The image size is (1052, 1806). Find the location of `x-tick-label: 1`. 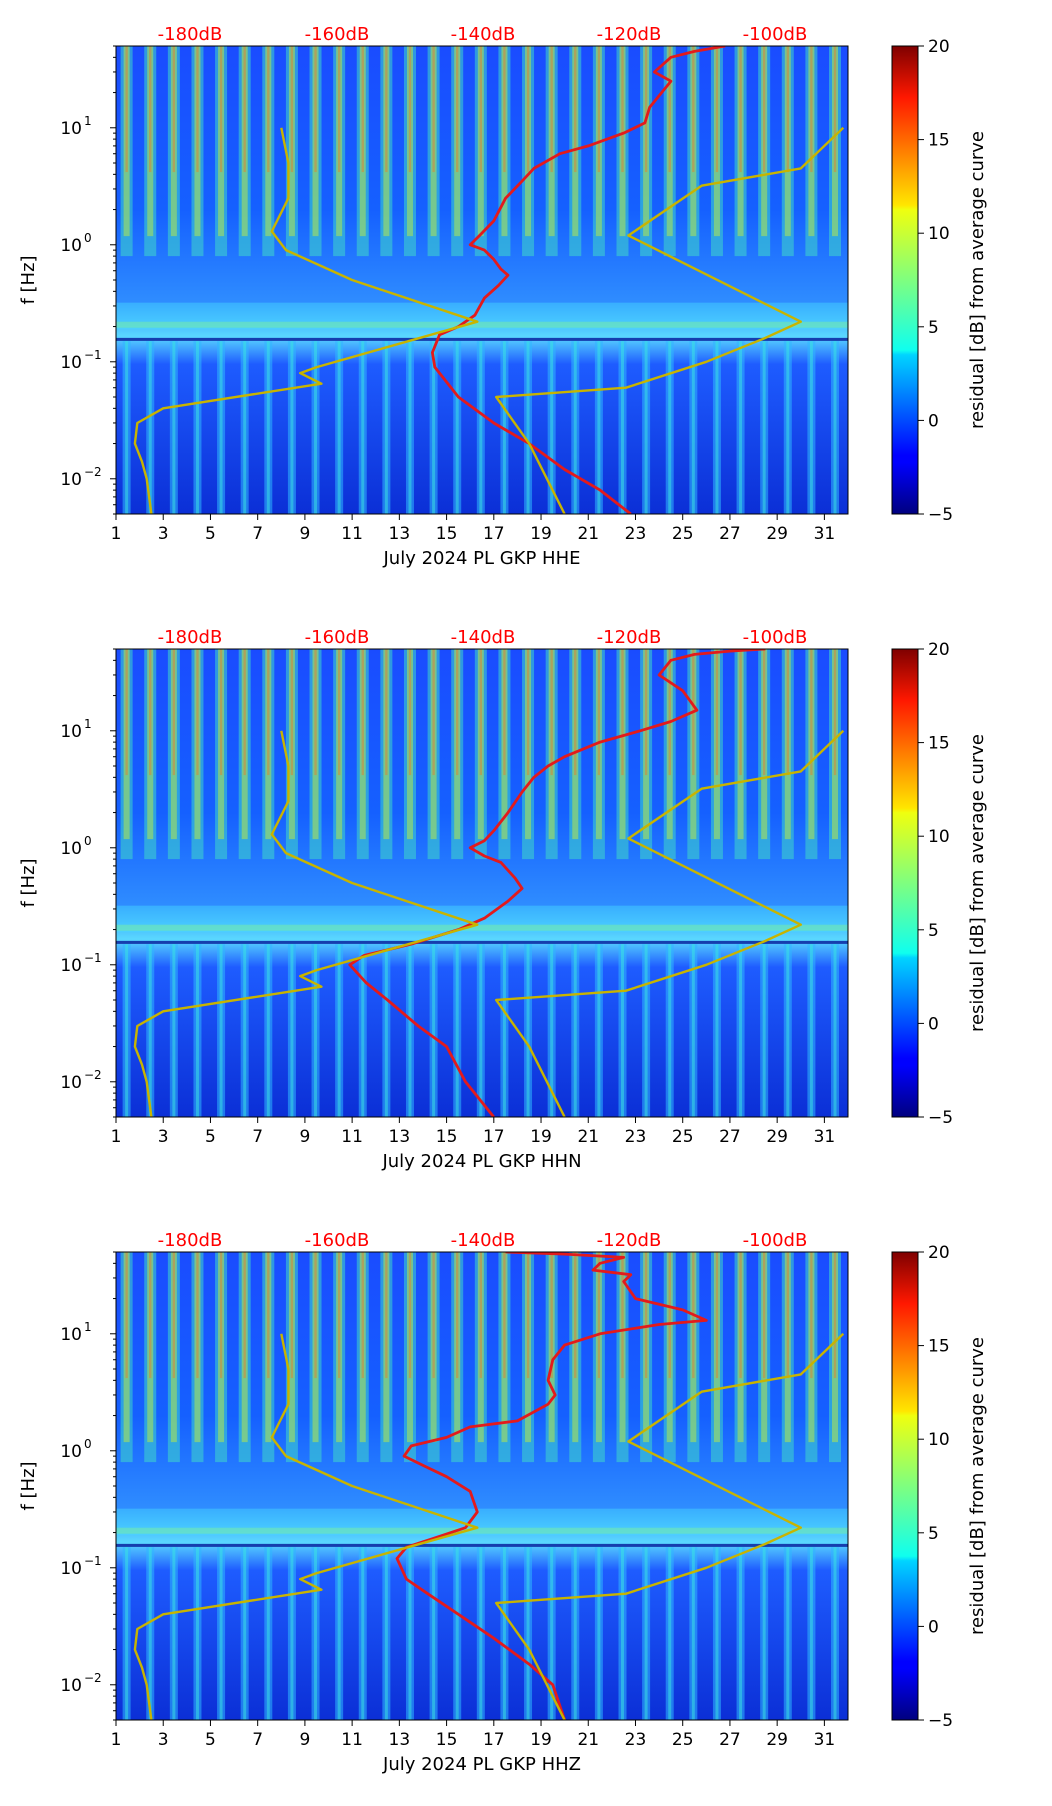

x-tick-label: 1 is located at coordinates (116, 1137).